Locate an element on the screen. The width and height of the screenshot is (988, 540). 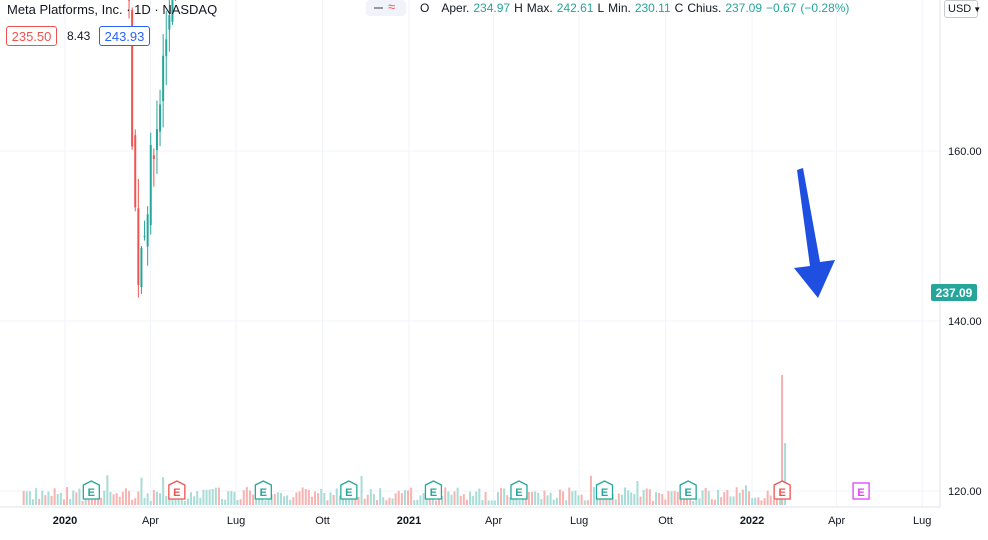
y-tick-label: 160.00 is located at coordinates (965, 152).